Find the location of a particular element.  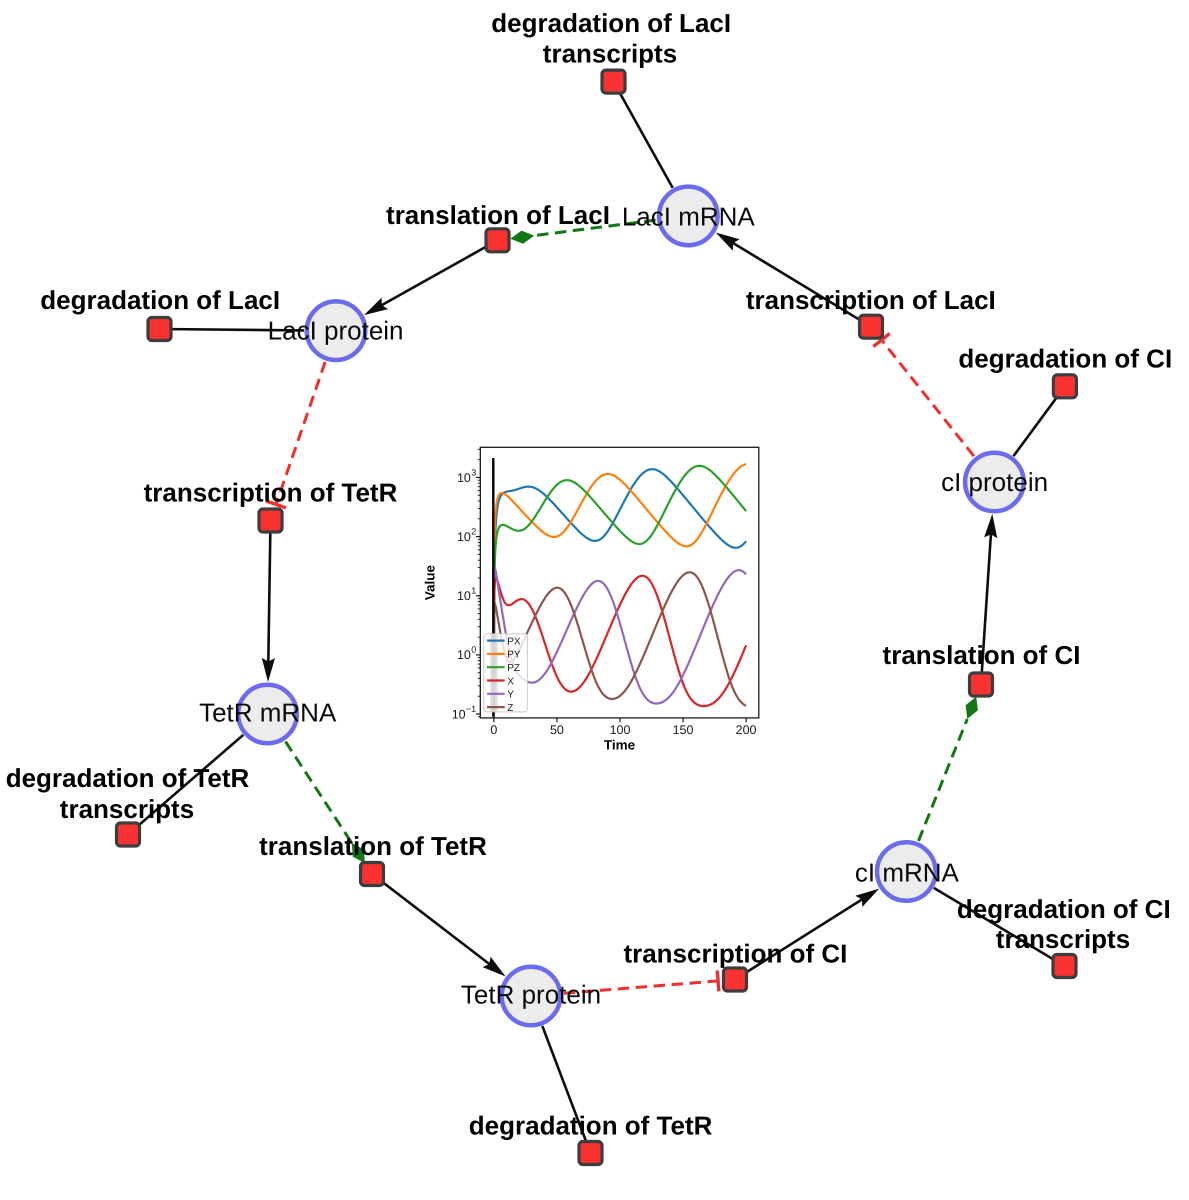

svg-text: PZ is located at coordinates (513, 668).